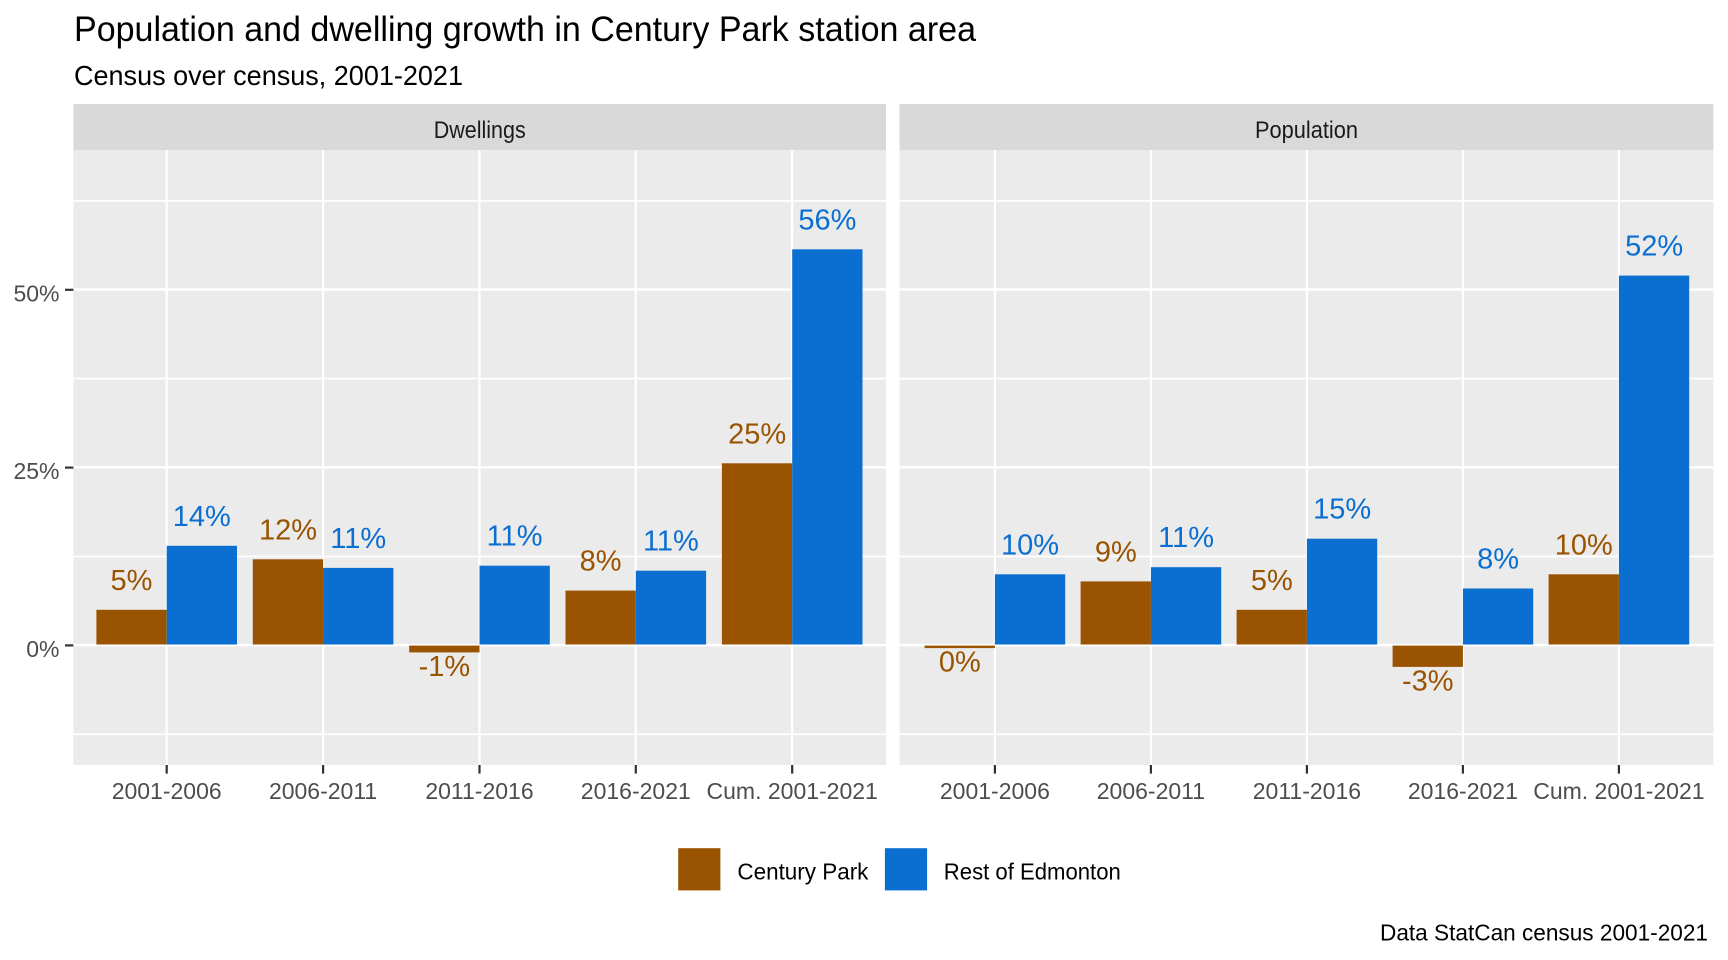 This screenshot has height=960, width=1728. Describe the element at coordinates (1306, 130) in the screenshot. I see `svg-text: Population` at that location.